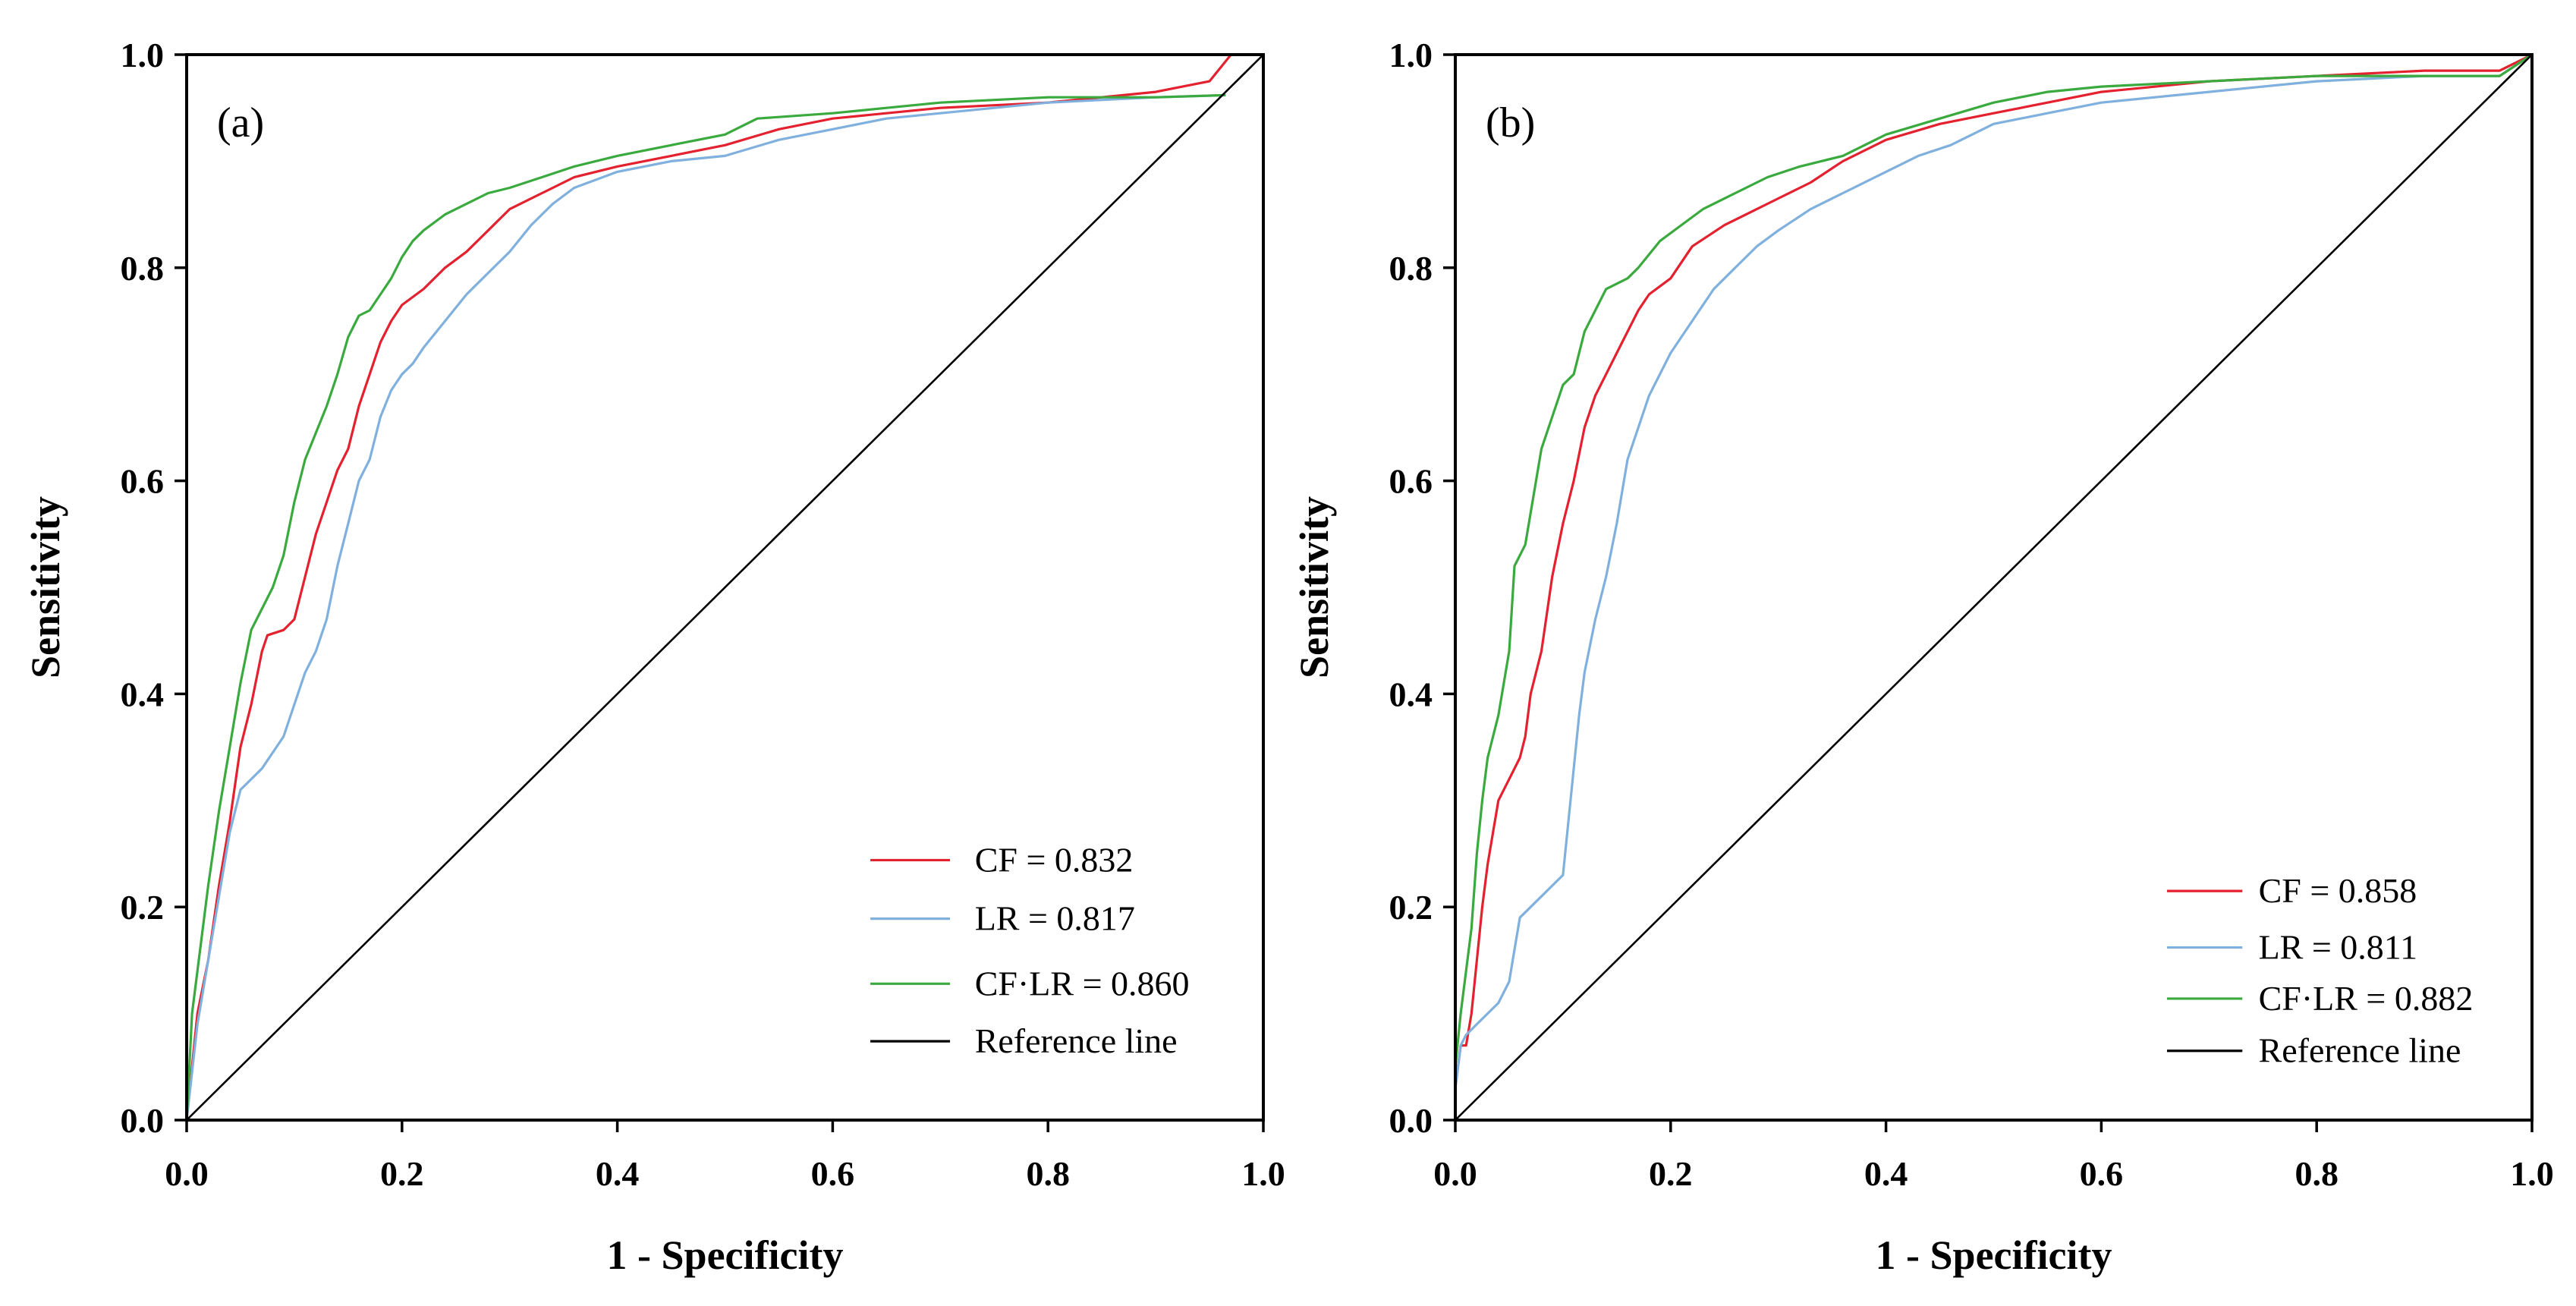 The height and width of the screenshot is (1306, 2576). What do you see at coordinates (2338, 891) in the screenshot?
I see `legend-label: CF = 0.858` at bounding box center [2338, 891].